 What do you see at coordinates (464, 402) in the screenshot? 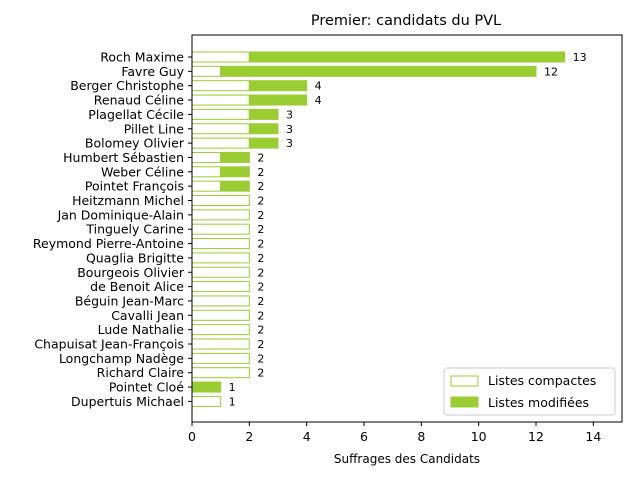
I see `legend-swatch-modifiees` at bounding box center [464, 402].